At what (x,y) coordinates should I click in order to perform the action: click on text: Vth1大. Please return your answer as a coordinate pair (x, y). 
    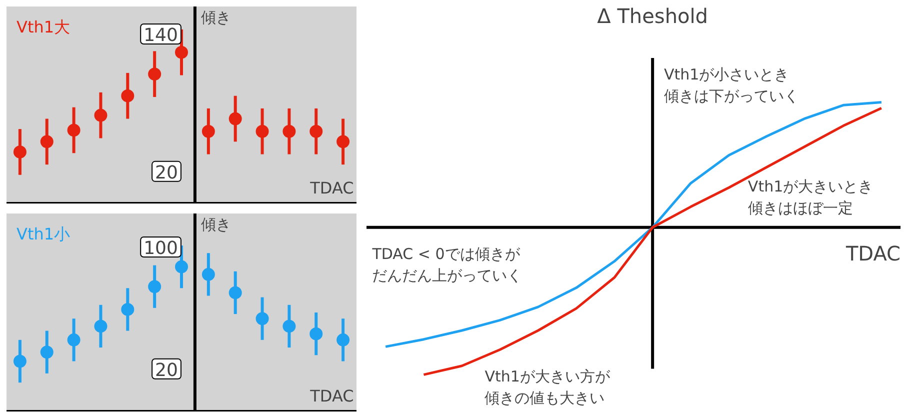
    Looking at the image, I should click on (43, 27).